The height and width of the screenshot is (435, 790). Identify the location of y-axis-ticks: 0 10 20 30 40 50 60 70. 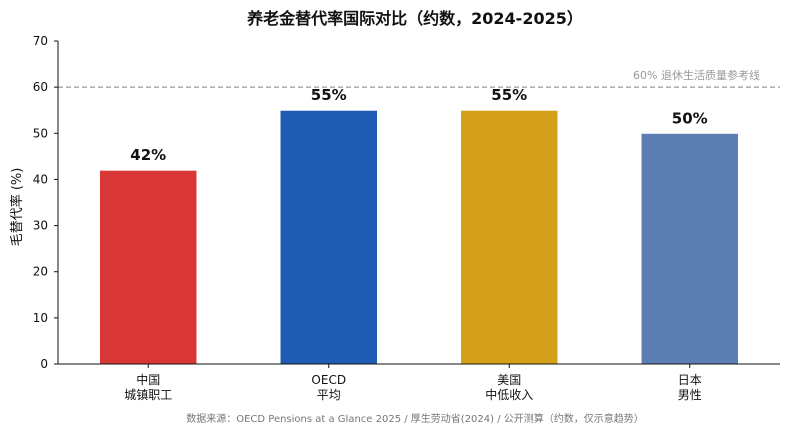
(45, 202).